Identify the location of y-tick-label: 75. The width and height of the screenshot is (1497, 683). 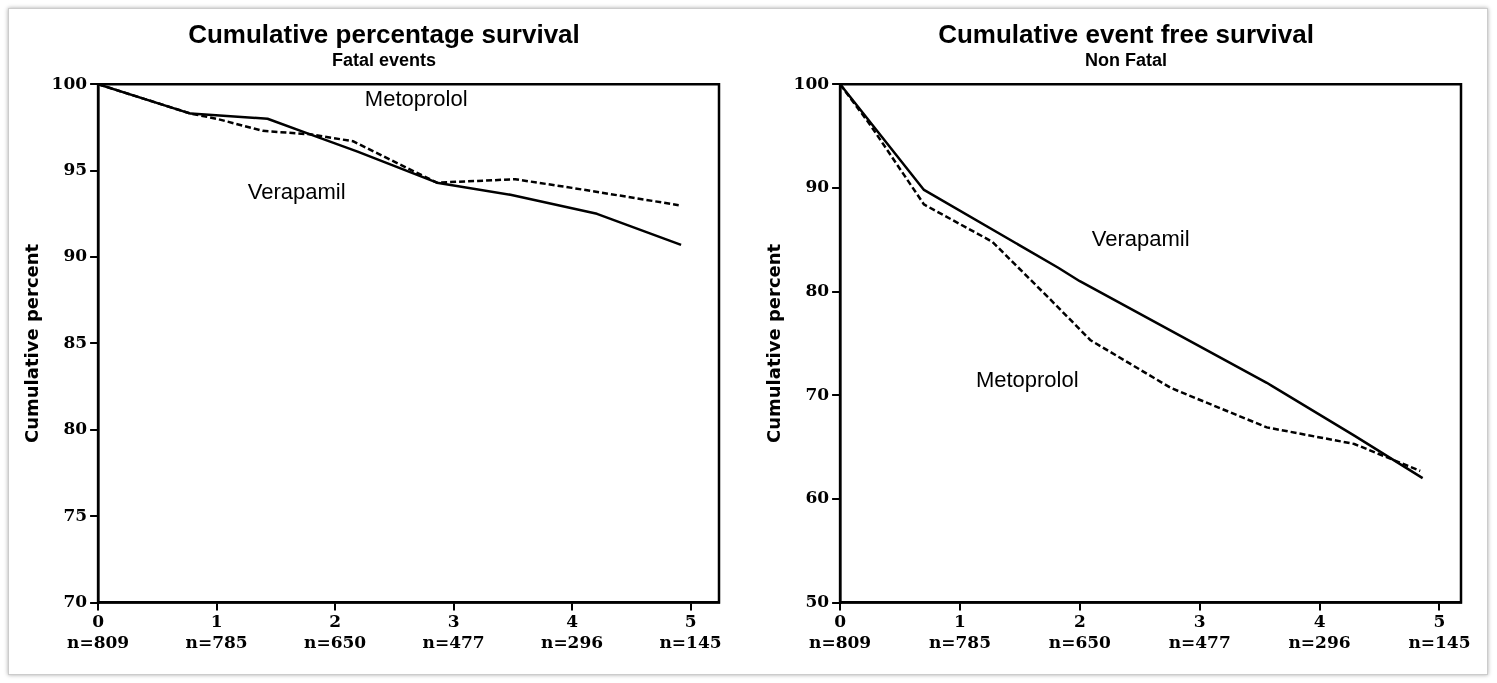
(75, 514).